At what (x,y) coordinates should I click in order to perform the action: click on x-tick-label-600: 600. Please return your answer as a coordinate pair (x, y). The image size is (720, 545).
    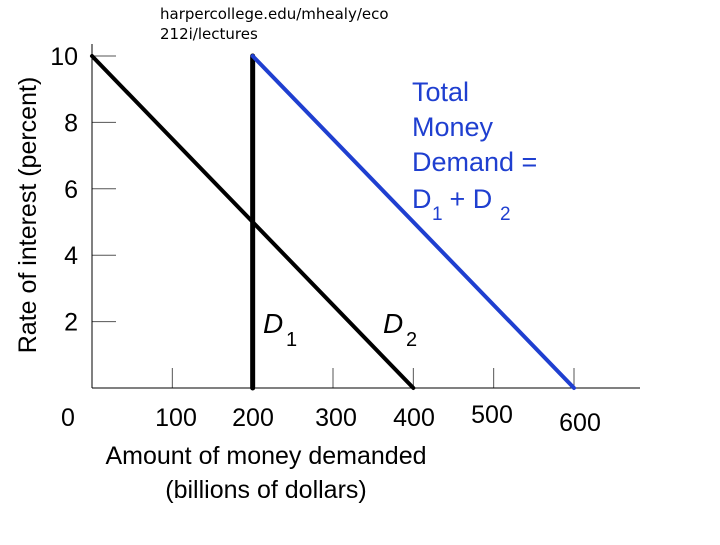
    Looking at the image, I should click on (580, 423).